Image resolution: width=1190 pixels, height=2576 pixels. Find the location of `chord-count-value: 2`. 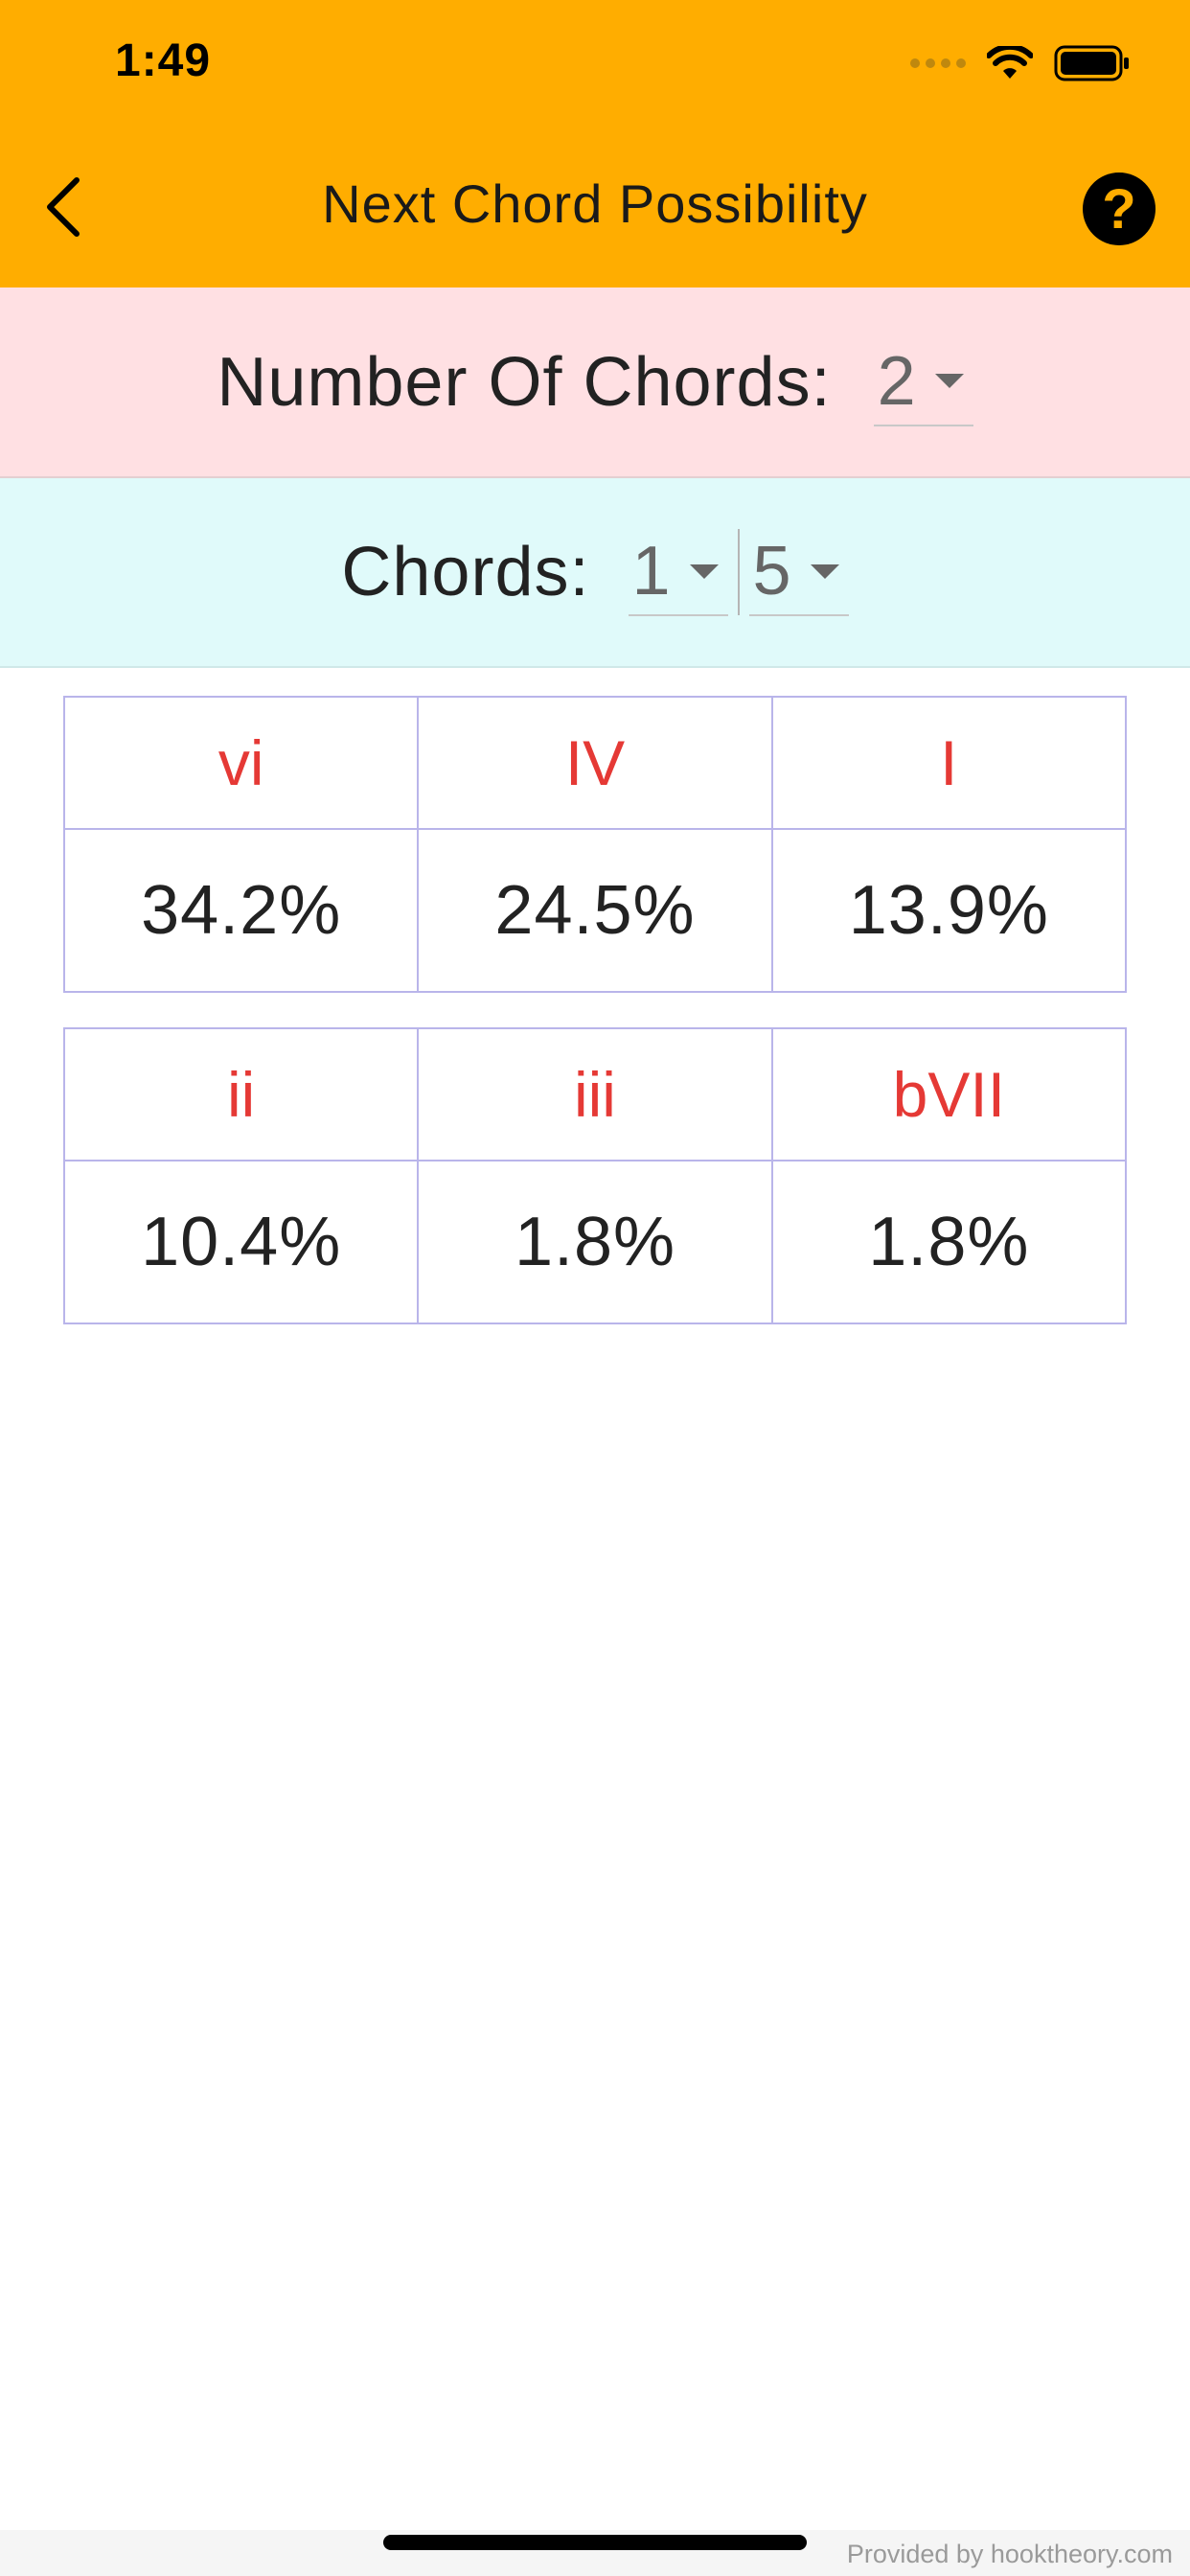

chord-count-value: 2 is located at coordinates (897, 381).